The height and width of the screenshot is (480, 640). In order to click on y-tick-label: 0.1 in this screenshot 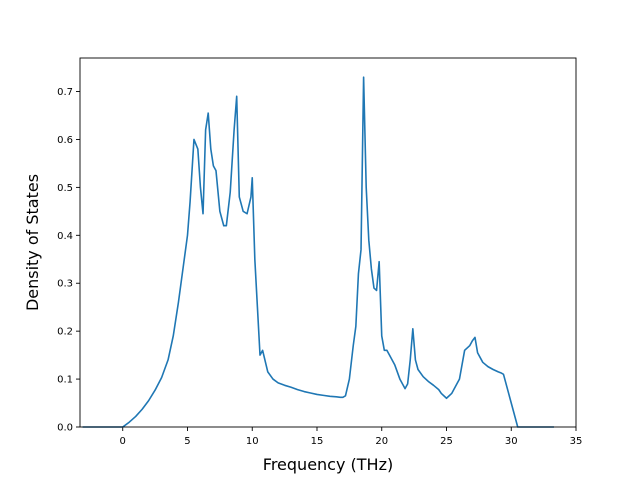, I will do `click(65, 380)`.